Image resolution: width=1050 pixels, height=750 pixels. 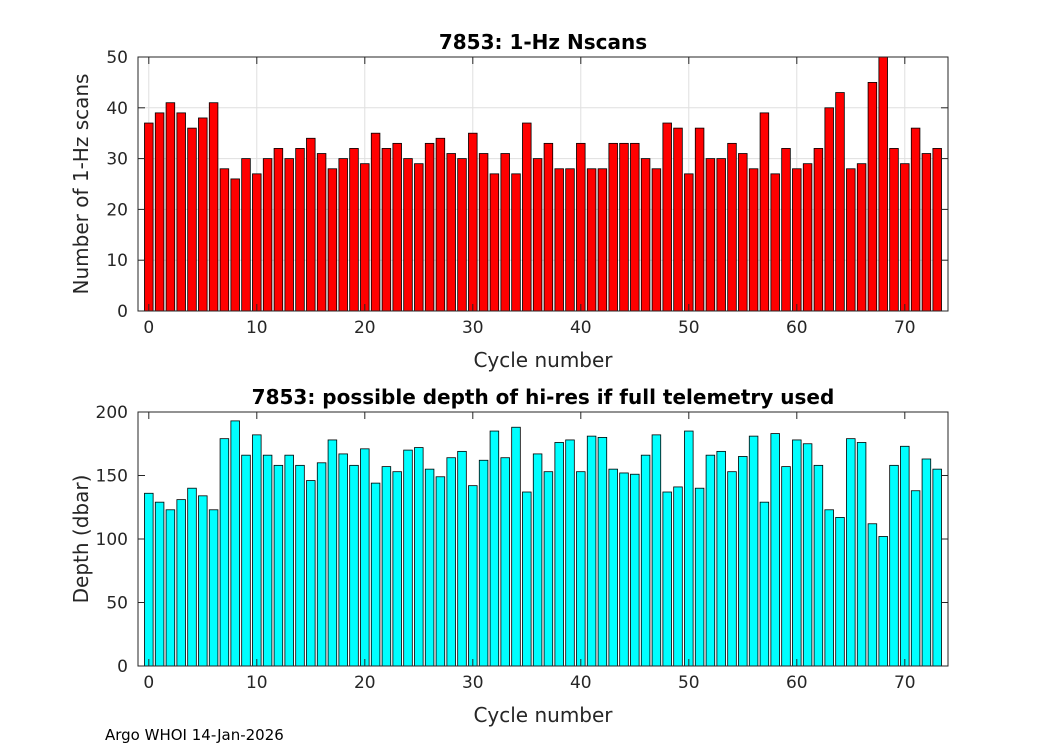 I want to click on x-tick-label: 40, so click(x=581, y=683).